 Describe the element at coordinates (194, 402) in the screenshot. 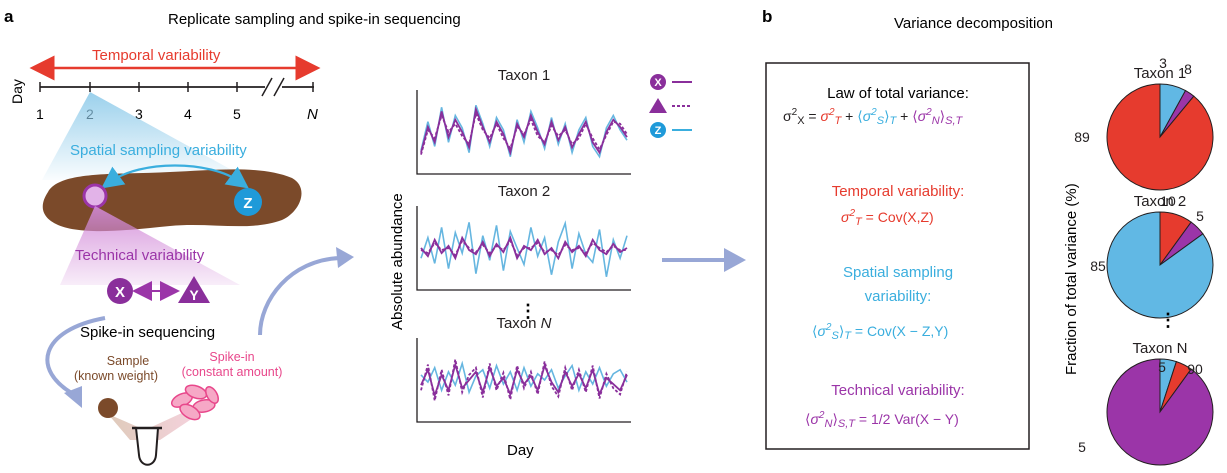

I see `spike-in-cells-icon` at that location.